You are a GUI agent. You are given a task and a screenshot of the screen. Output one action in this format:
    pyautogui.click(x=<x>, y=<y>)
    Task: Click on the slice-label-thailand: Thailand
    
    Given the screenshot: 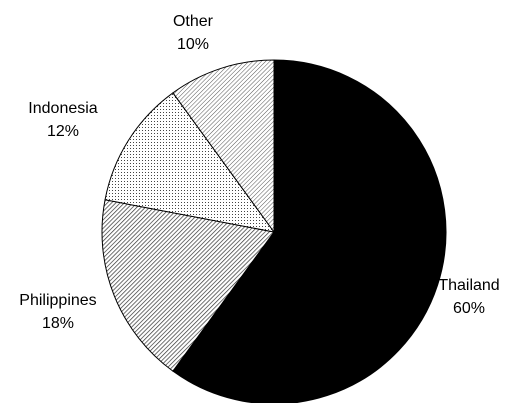 What is the action you would take?
    pyautogui.click(x=468, y=285)
    